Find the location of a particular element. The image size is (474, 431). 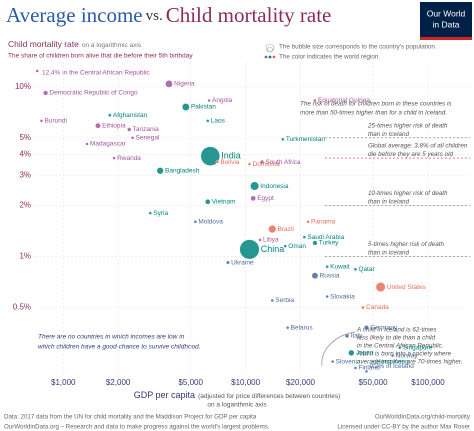

point-label: Slovenia is located at coordinates (348, 361).